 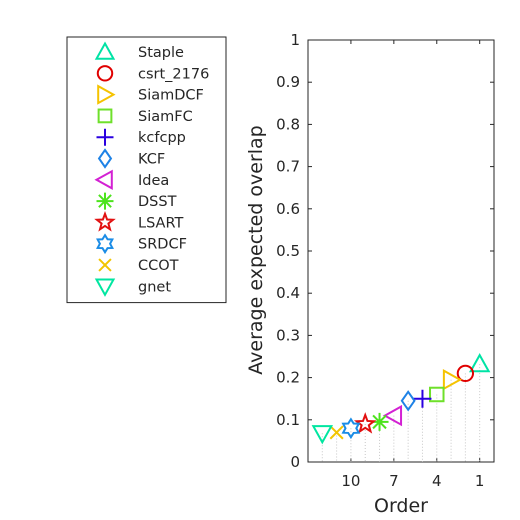 What do you see at coordinates (151, 160) in the screenshot?
I see `legend-label: KCF` at bounding box center [151, 160].